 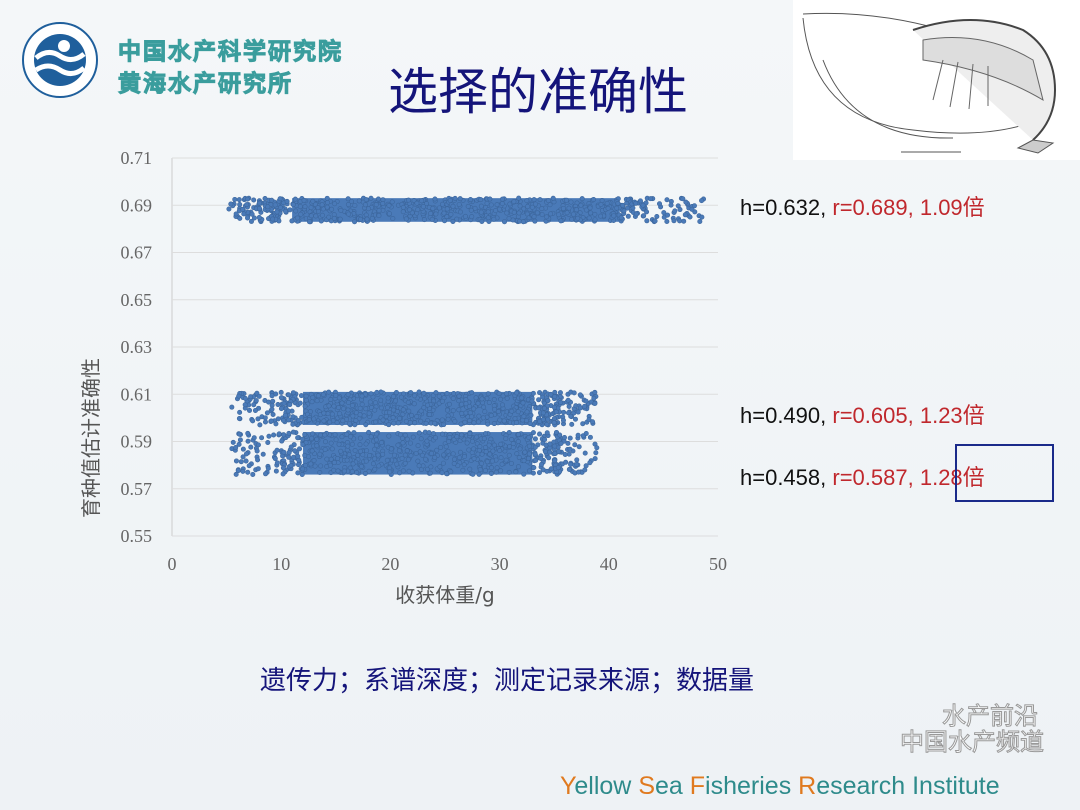 What do you see at coordinates (60, 60) in the screenshot?
I see `institute-logo-icon` at bounding box center [60, 60].